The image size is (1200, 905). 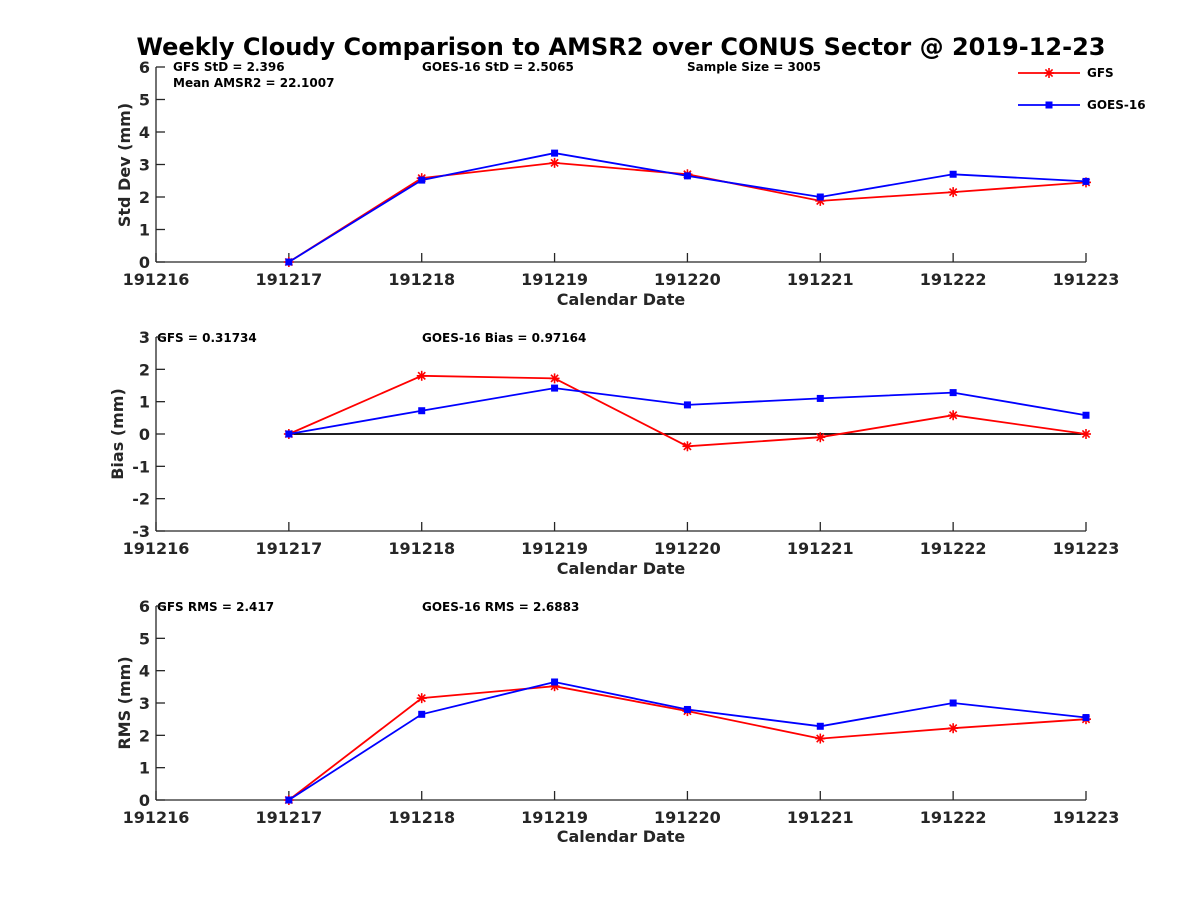 I want to click on legend-gfs-asterisk, so click(x=1049, y=73).